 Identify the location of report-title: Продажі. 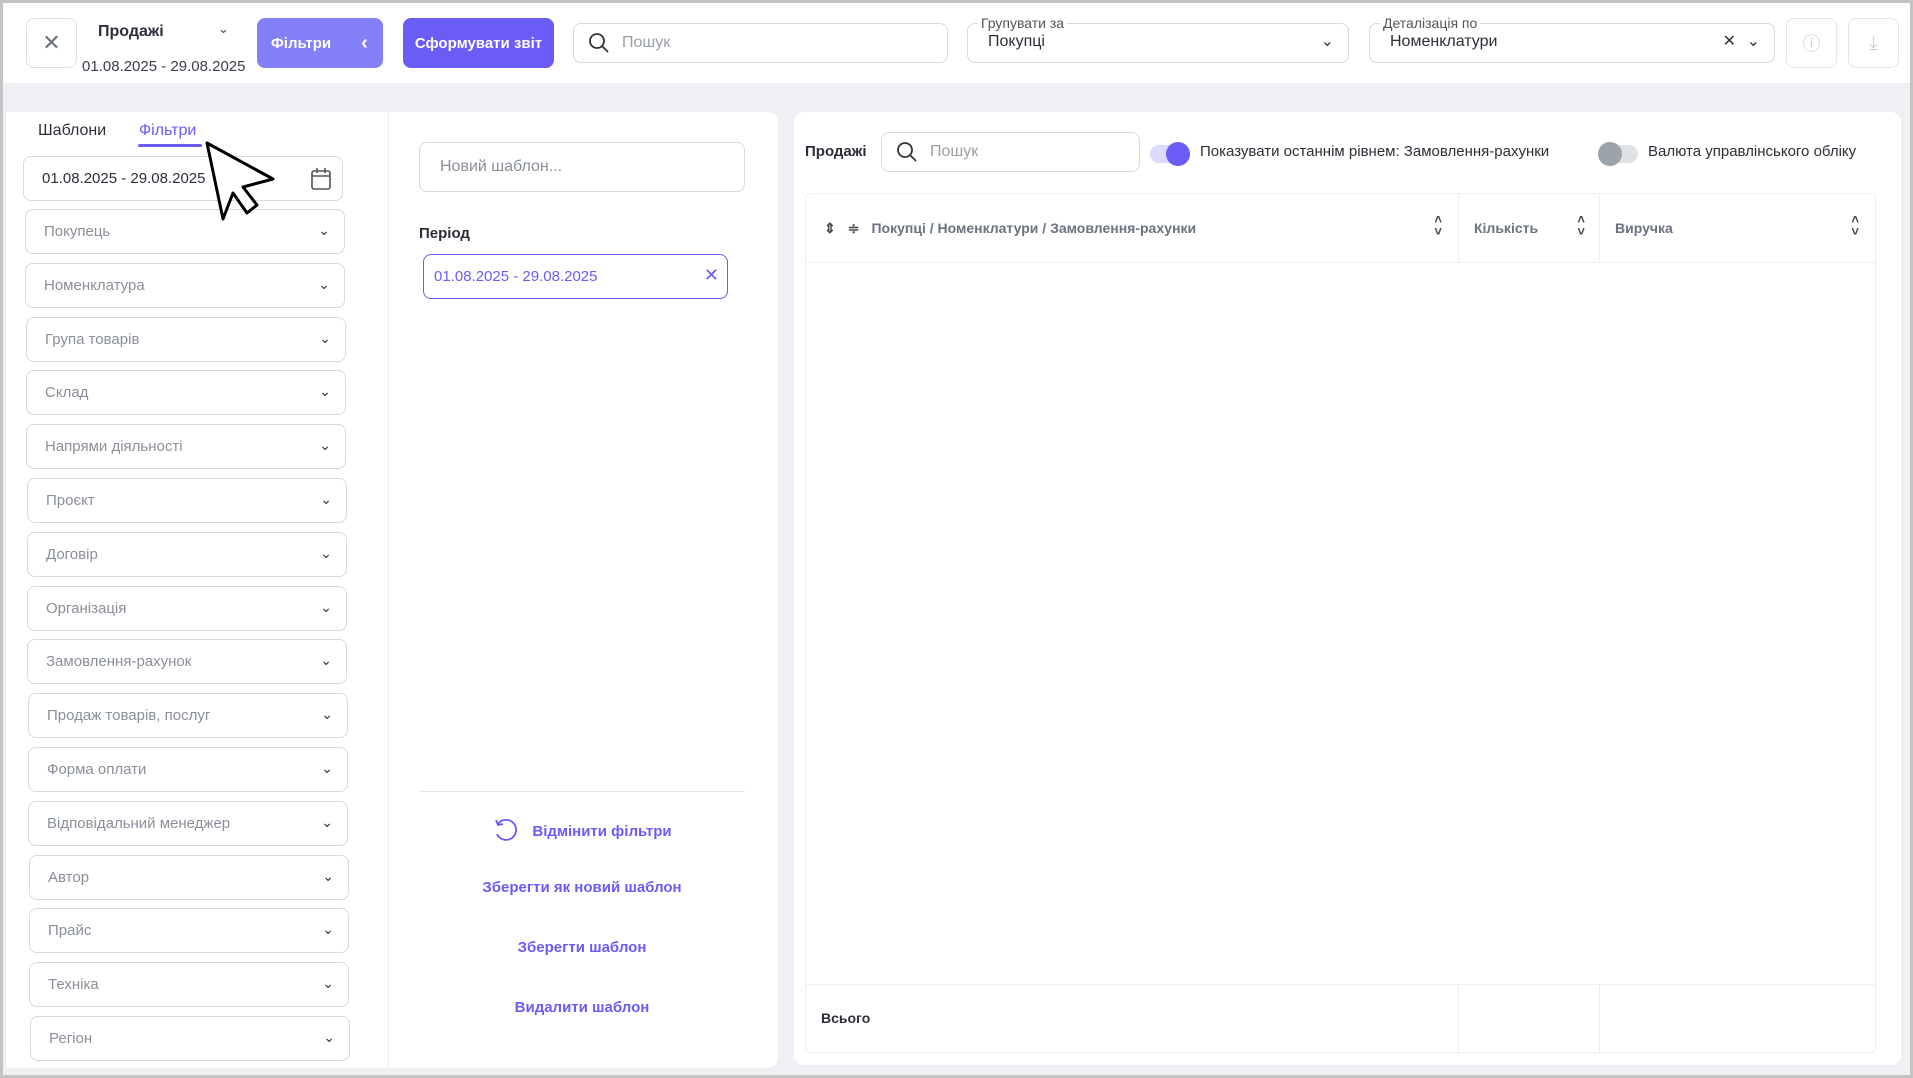
(131, 31).